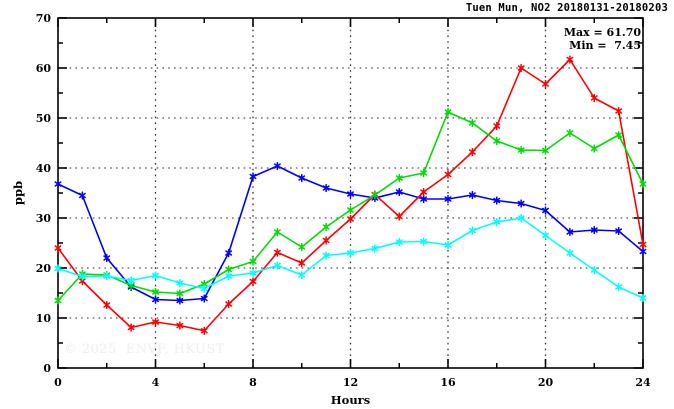 The width and height of the screenshot is (674, 409). Describe the element at coordinates (144, 349) in the screenshot. I see `watermark: © 2025 ENVF, HKUST` at that location.